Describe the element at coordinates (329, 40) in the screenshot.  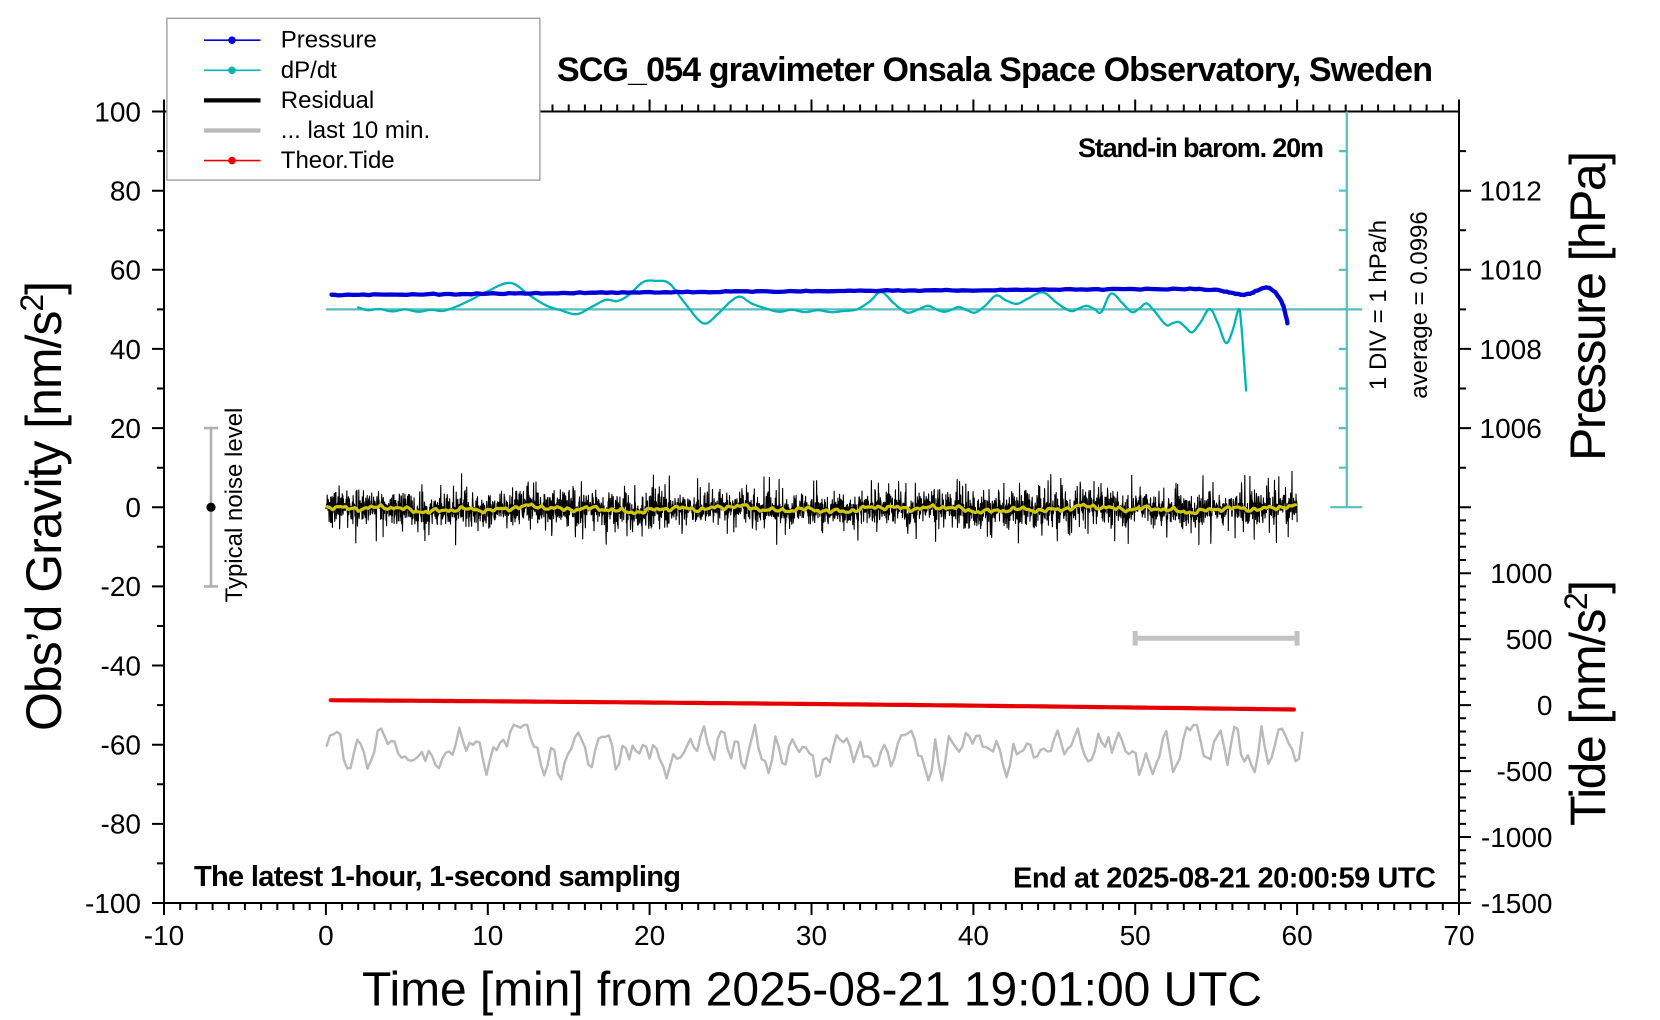
I see `svg-text: Pressure` at that location.